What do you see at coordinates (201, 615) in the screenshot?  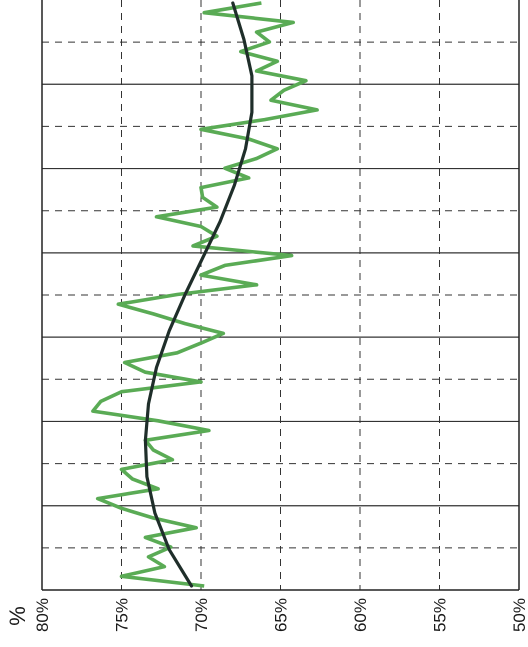 I see `tick-label: 70%` at bounding box center [201, 615].